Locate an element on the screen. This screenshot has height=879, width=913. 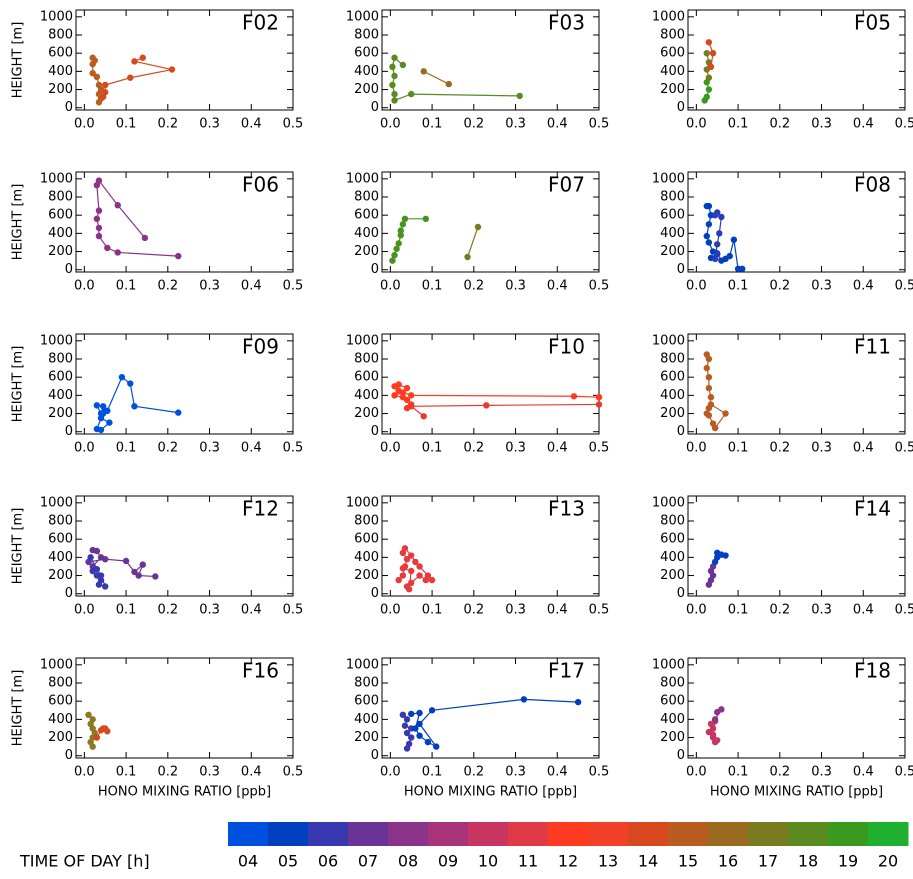
panel-title: F14 is located at coordinates (872, 509).